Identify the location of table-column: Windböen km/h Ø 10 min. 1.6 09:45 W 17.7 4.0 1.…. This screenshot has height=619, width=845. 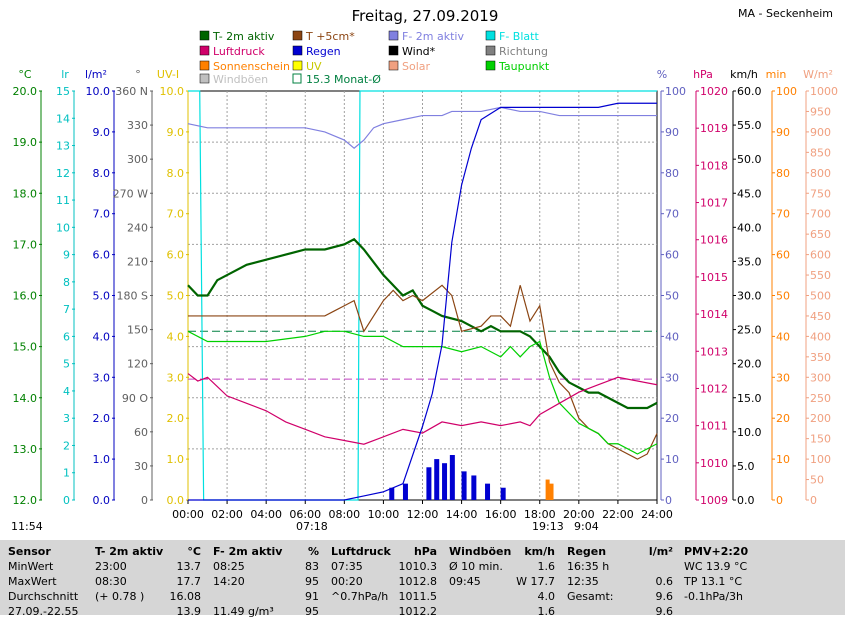
(505, 579).